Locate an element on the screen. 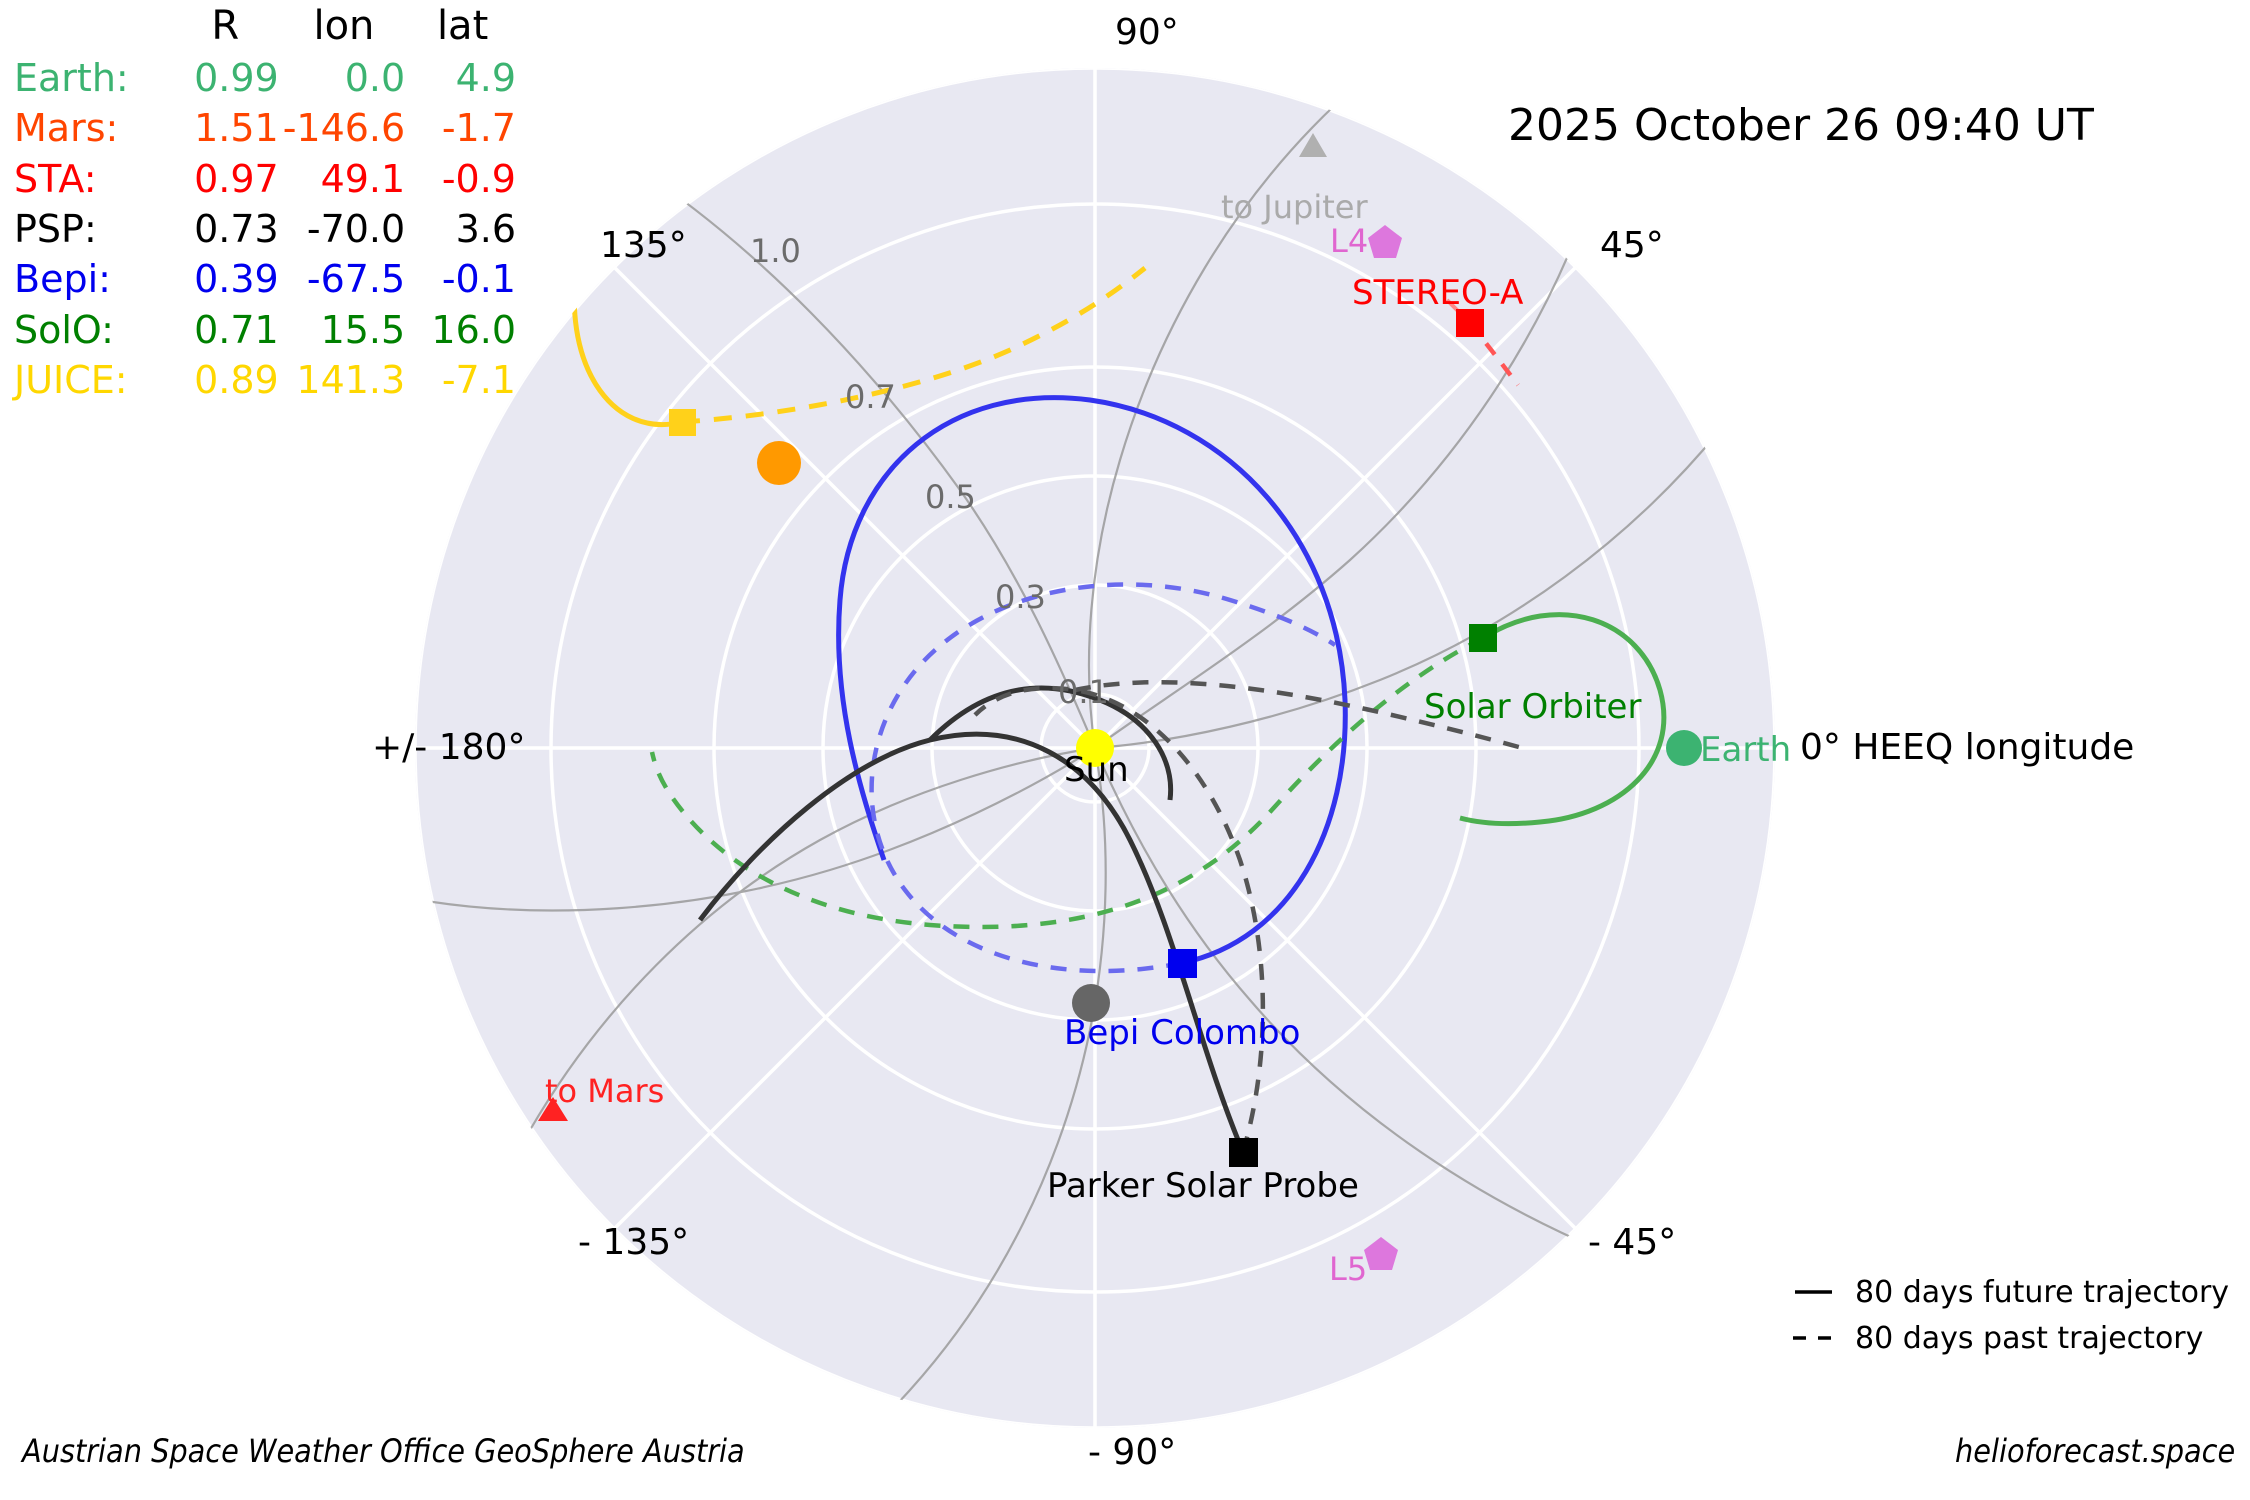 The height and width of the screenshot is (1500, 2250). row-earth-lon: 0.0 is located at coordinates (375, 77).